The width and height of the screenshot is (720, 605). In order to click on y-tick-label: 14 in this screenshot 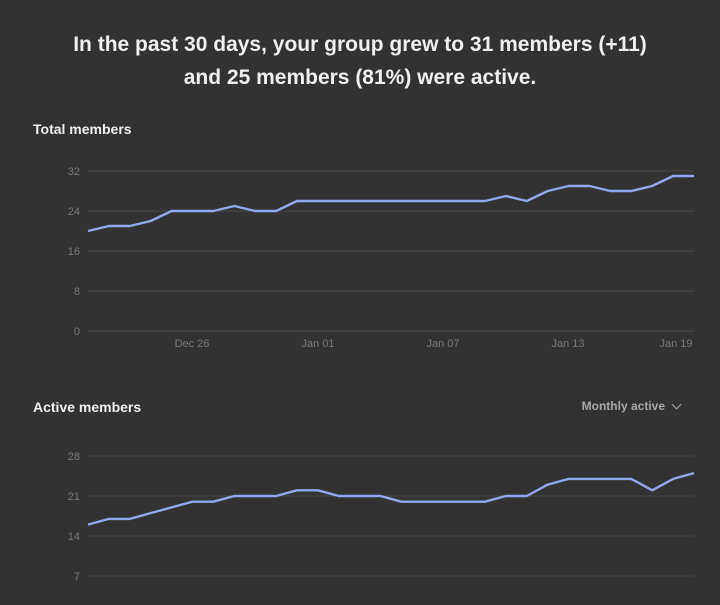, I will do `click(74, 537)`.